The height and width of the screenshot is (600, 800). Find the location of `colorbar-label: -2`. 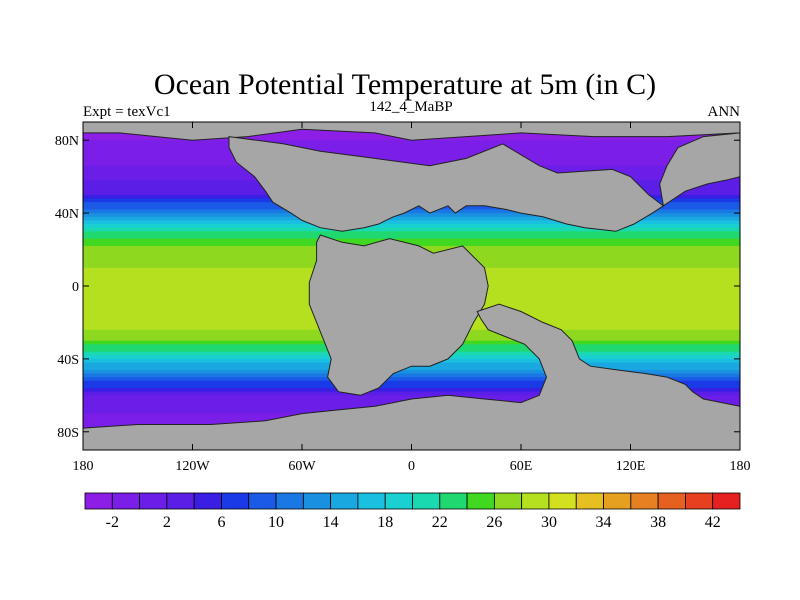

colorbar-label: -2 is located at coordinates (112, 522).